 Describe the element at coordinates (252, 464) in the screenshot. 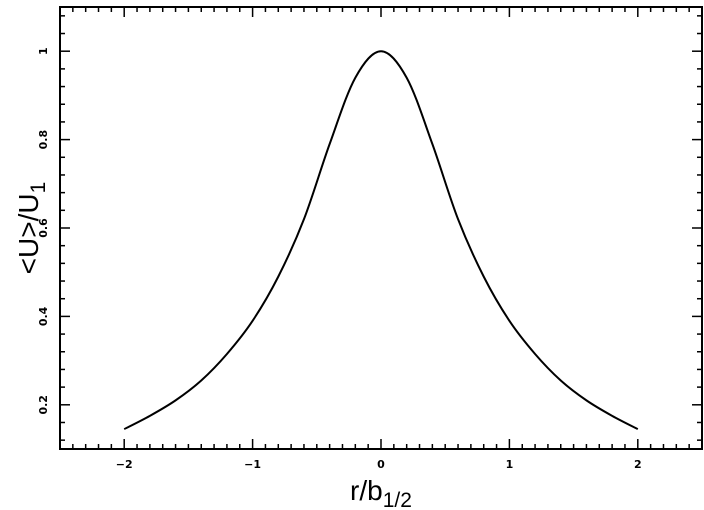

I see `x-tick-label: −1` at that location.